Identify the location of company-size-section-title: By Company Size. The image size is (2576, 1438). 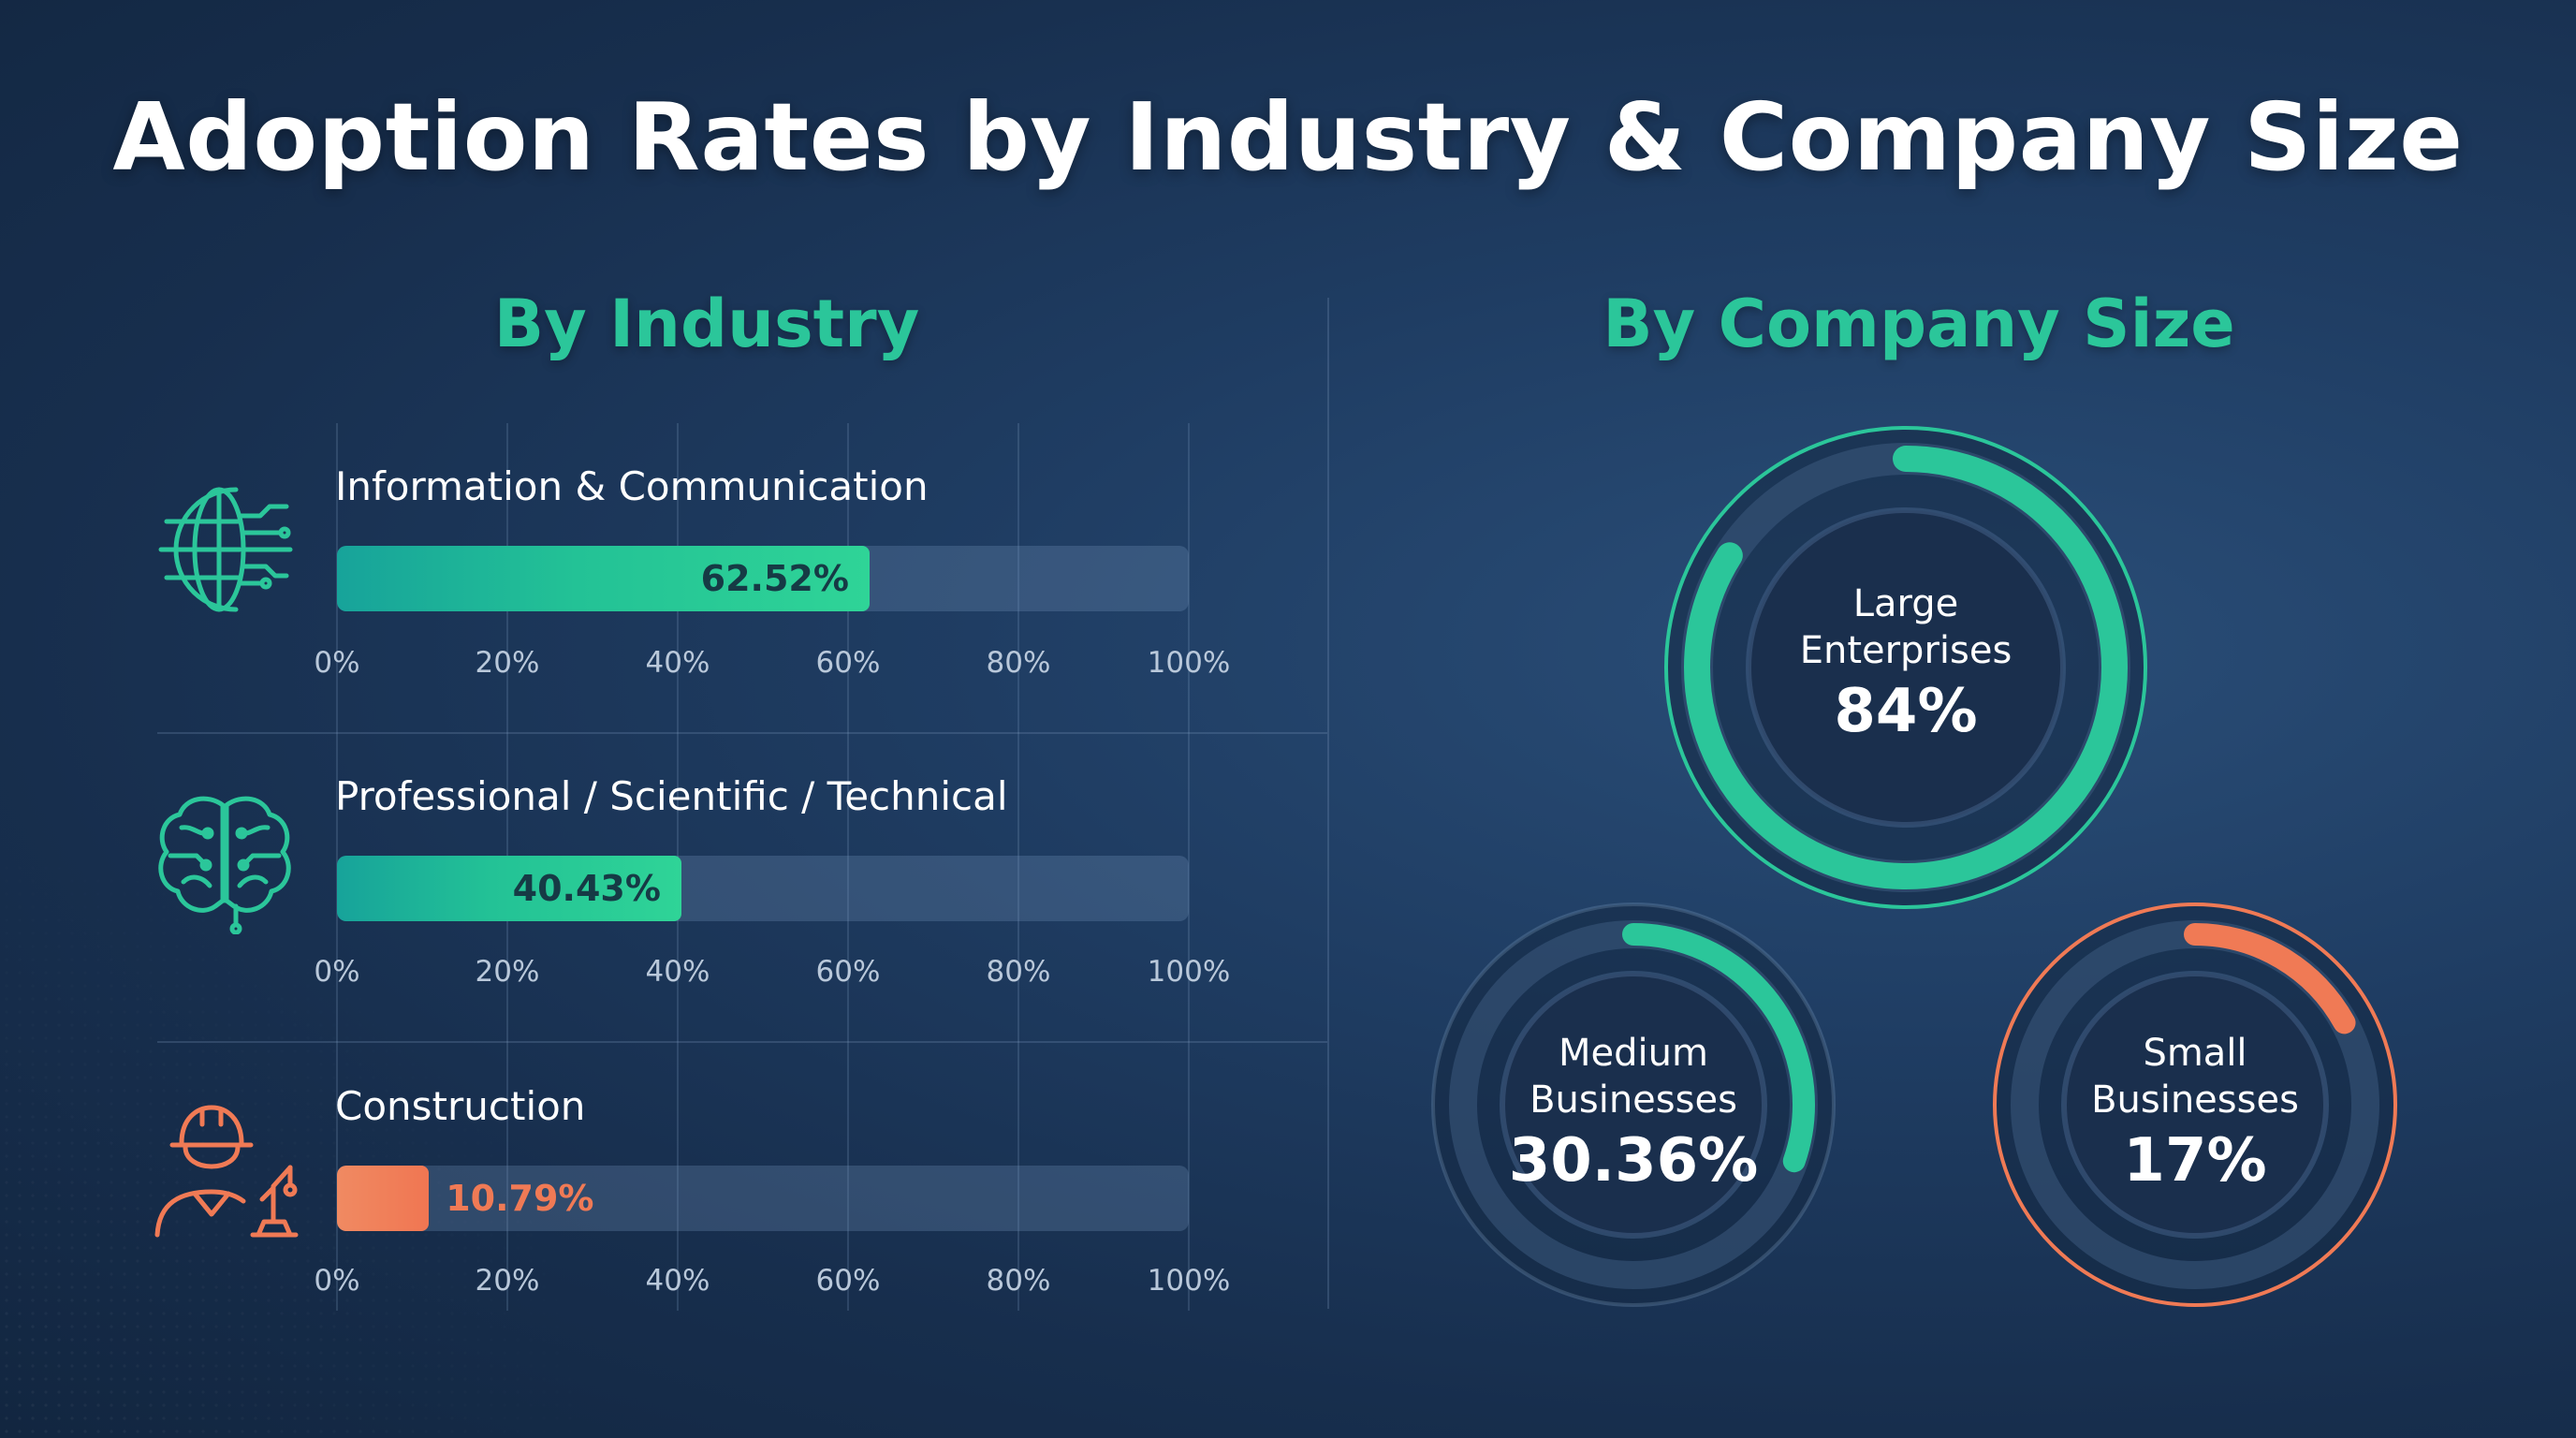
(1919, 324).